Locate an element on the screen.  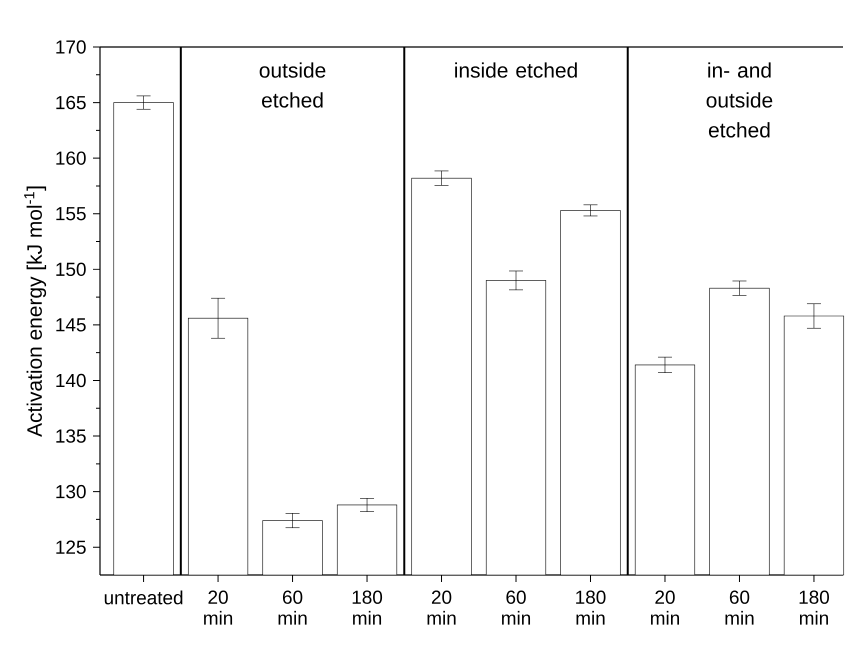
y-tick-label: 145 is located at coordinates (71, 325).